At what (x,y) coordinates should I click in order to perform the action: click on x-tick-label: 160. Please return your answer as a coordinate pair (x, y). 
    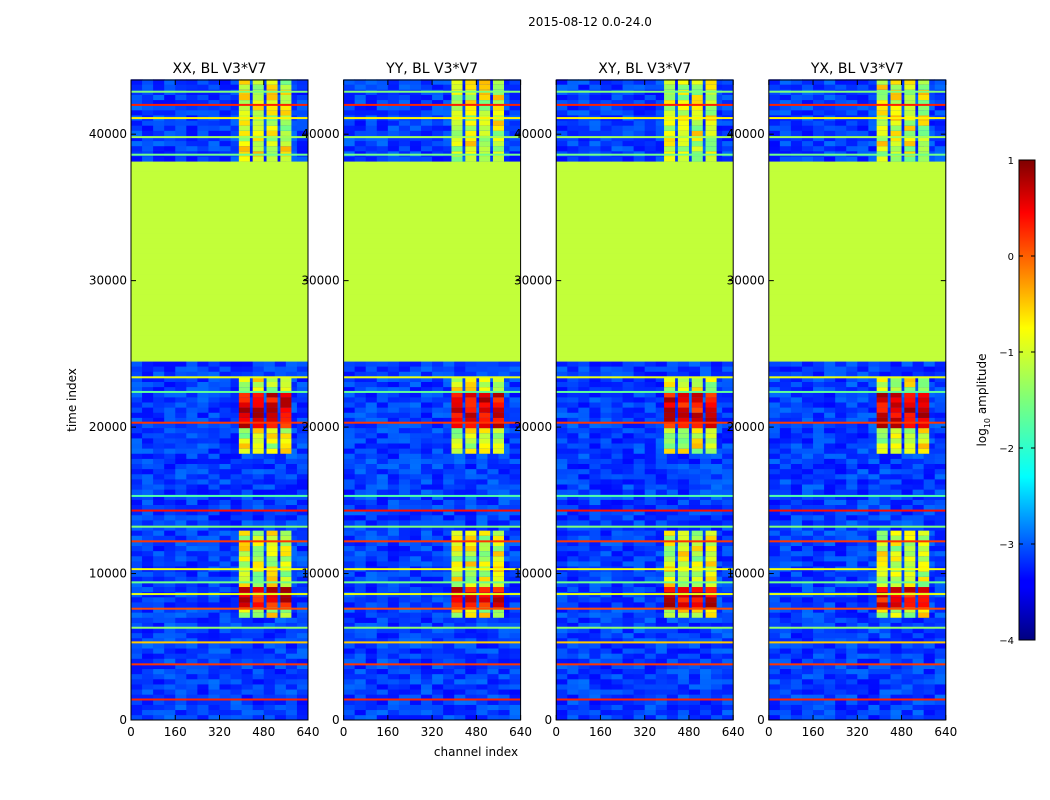
    Looking at the image, I should click on (387, 732).